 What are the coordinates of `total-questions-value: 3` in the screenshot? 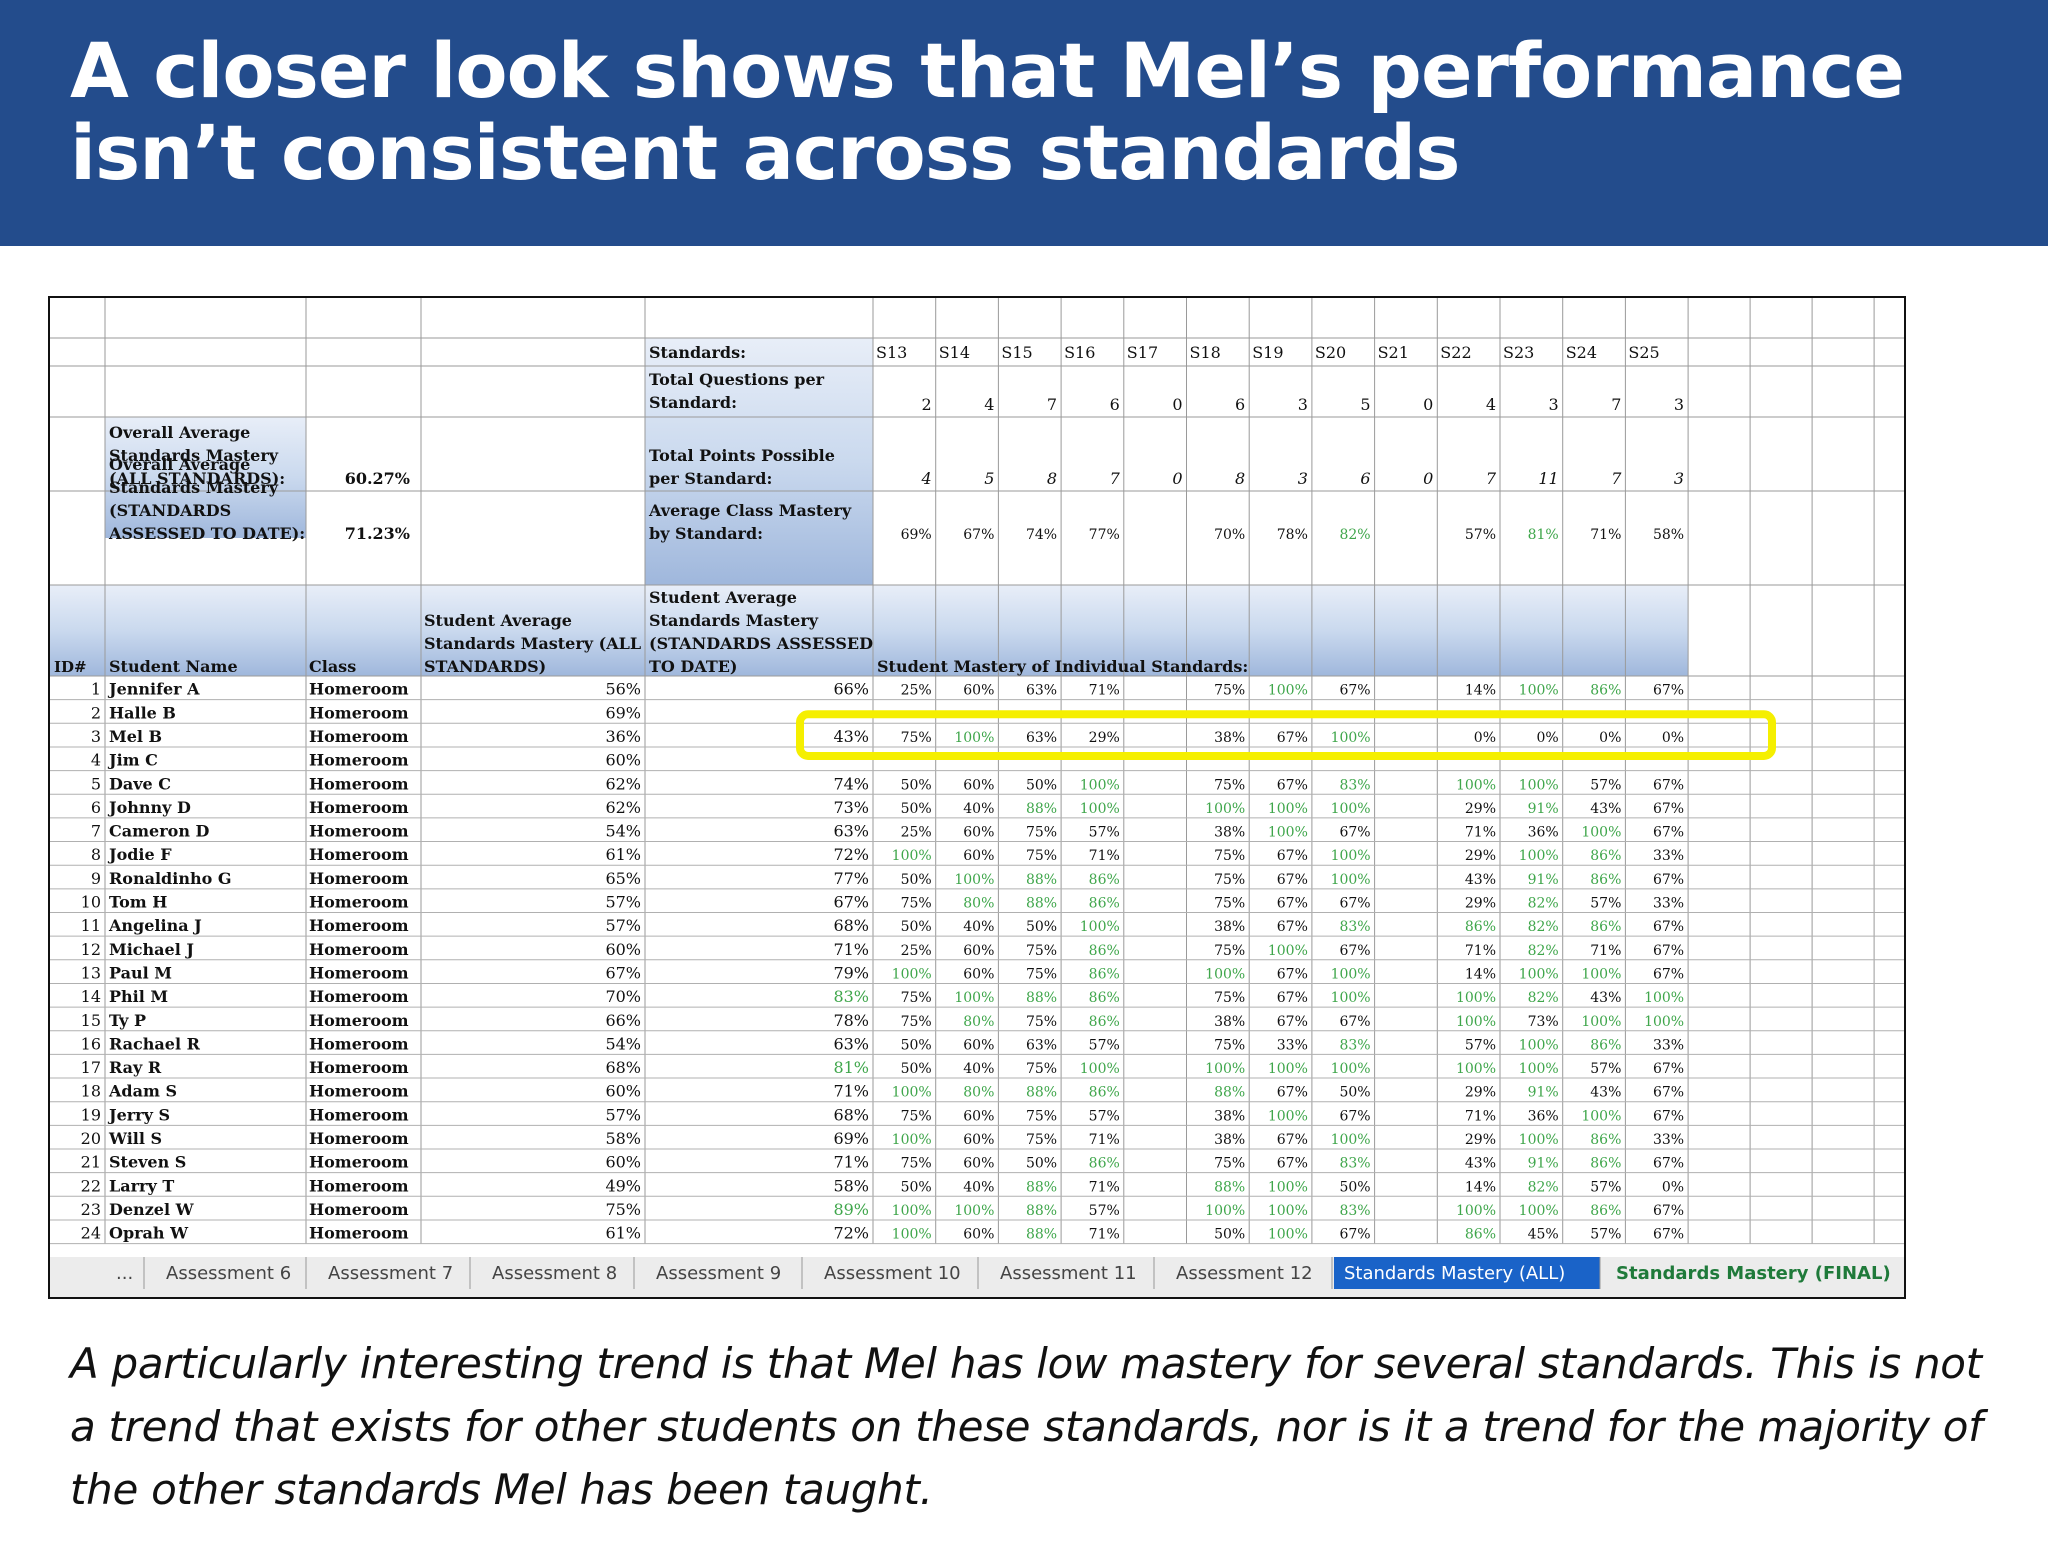 It's located at (1554, 404).